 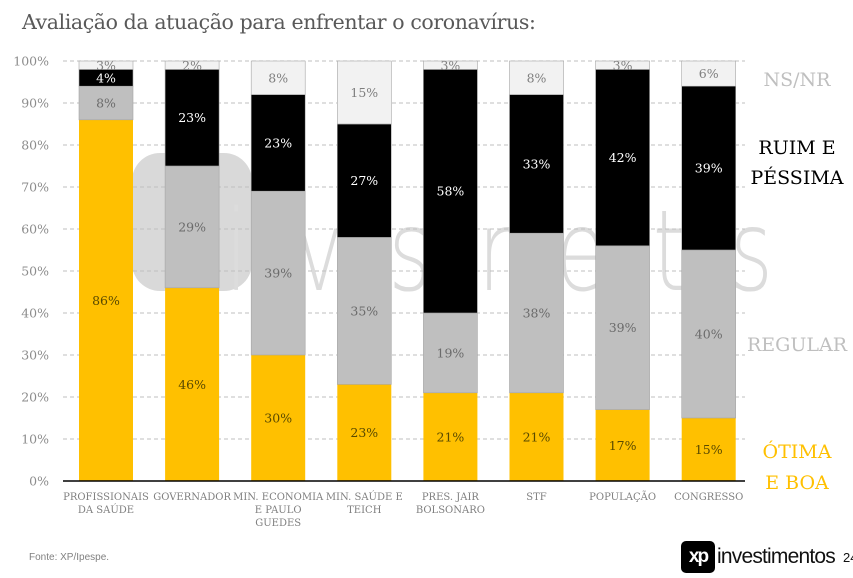 I want to click on data-label: 27%, so click(x=364, y=180).